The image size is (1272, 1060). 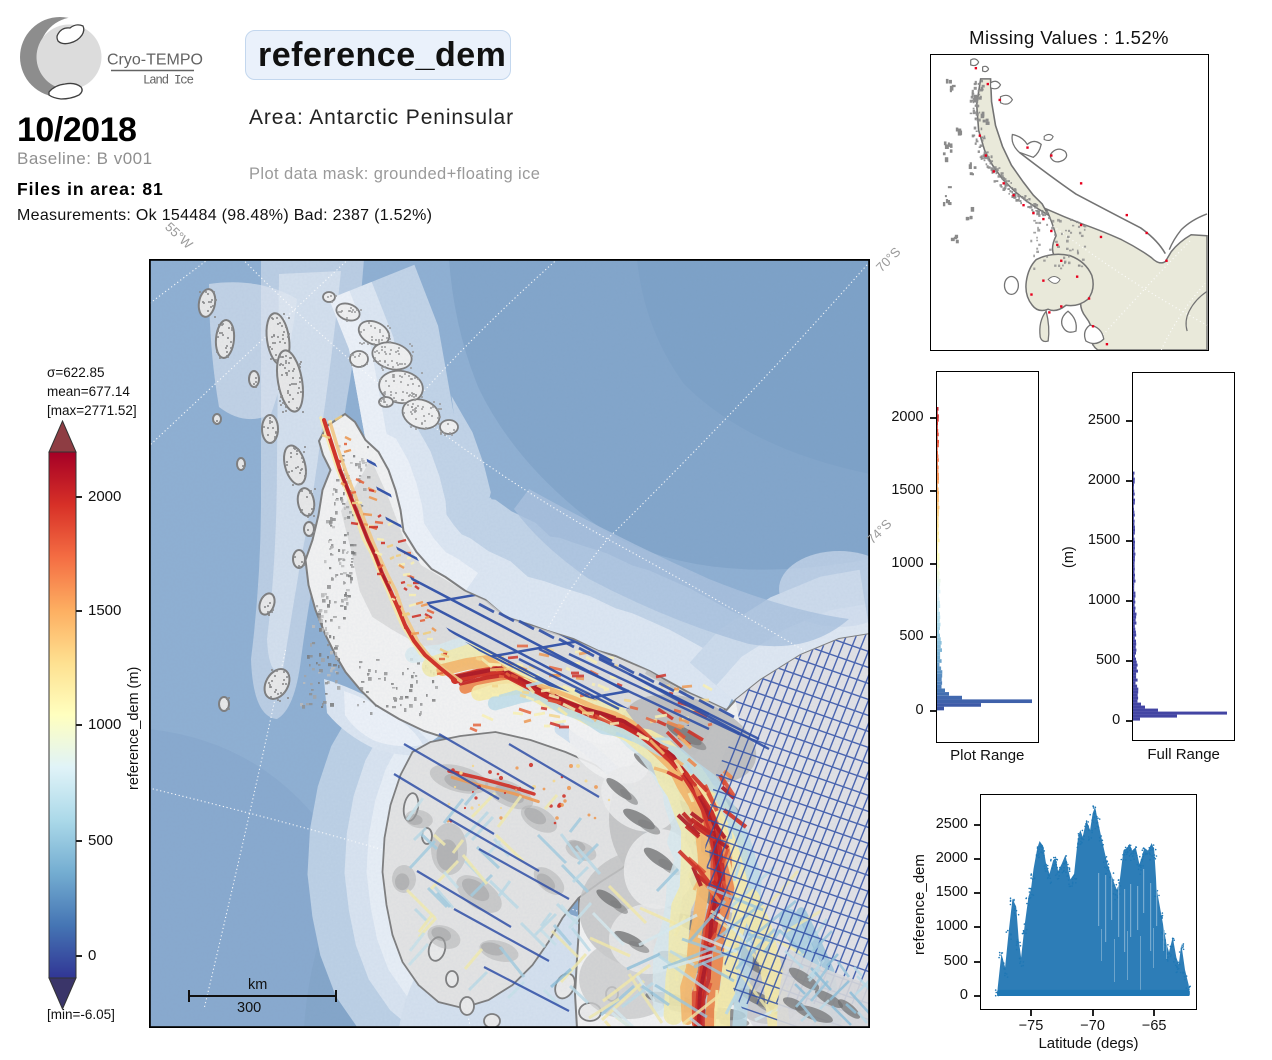 I want to click on svg-text: 300, so click(x=249, y=1008).